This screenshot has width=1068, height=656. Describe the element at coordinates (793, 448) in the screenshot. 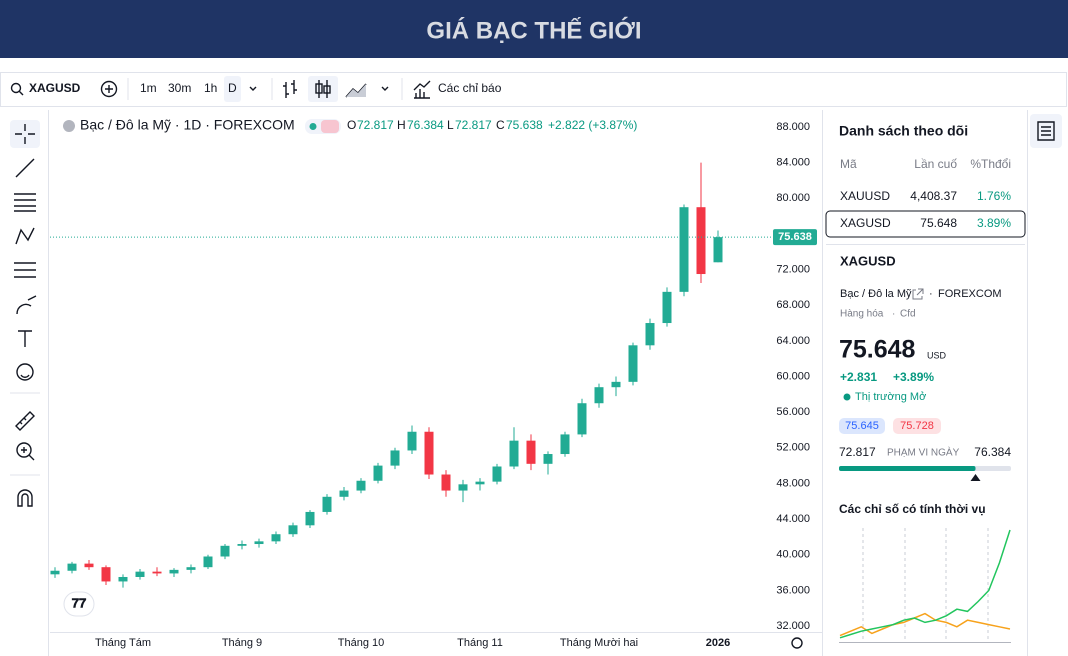

I see `y-tick-label: 52.000` at that location.